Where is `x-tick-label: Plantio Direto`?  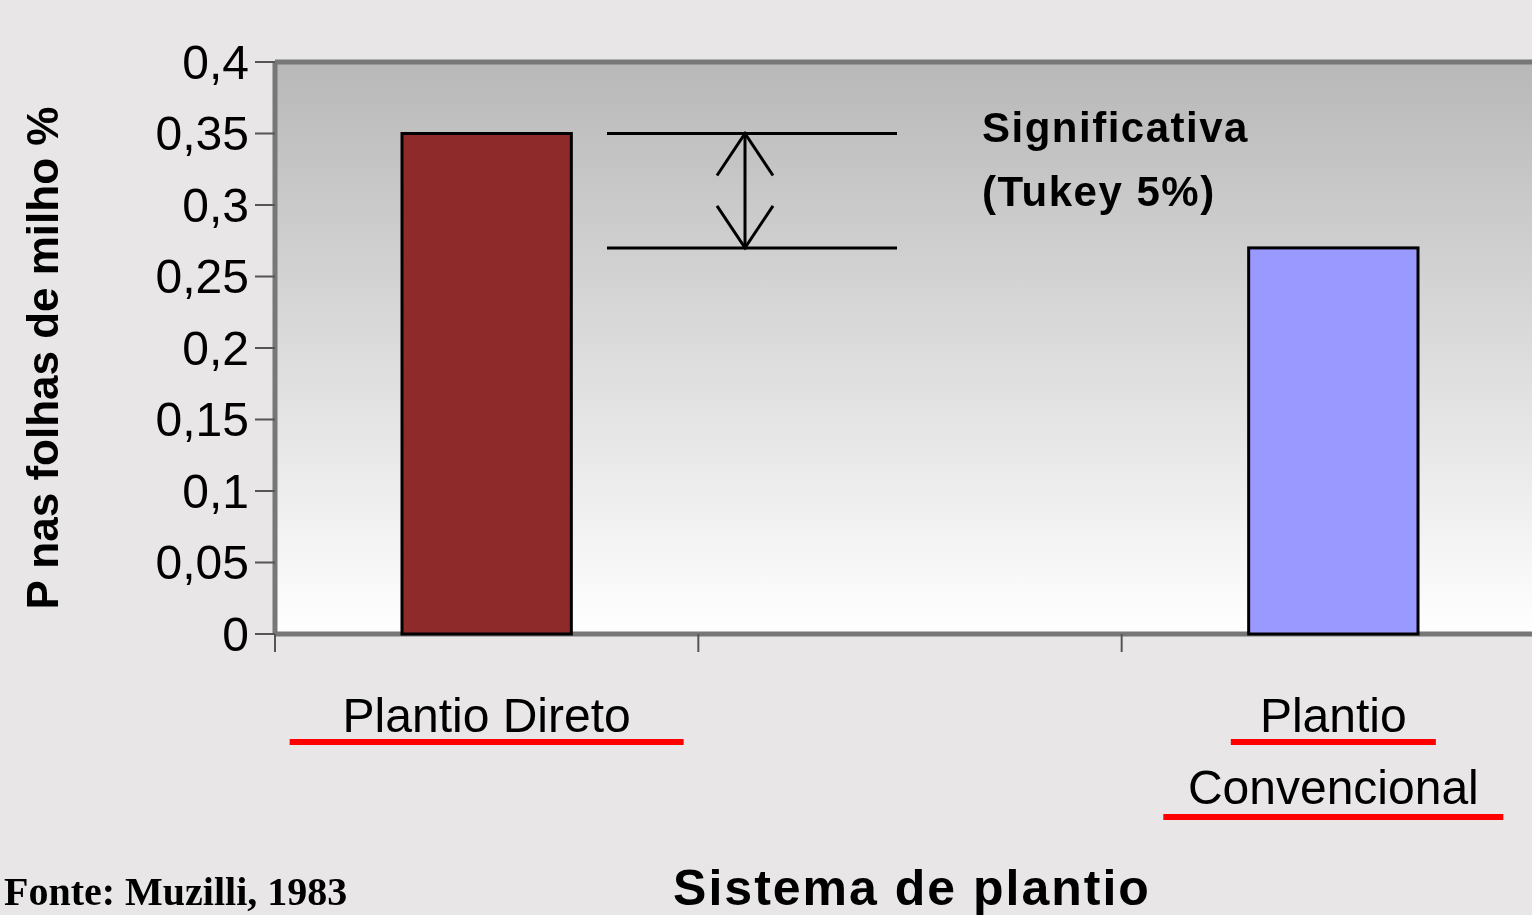 x-tick-label: Plantio Direto is located at coordinates (486, 715).